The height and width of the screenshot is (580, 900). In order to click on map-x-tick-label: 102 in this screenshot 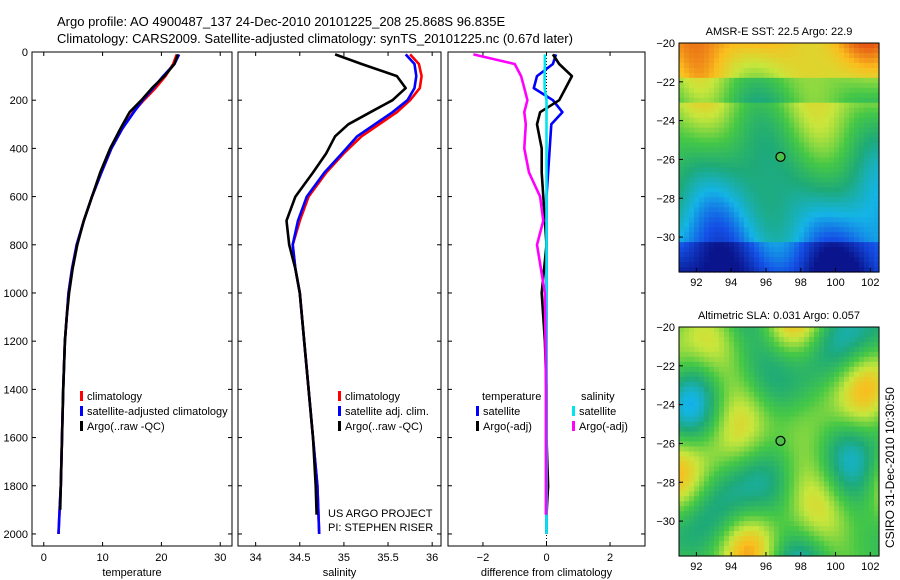, I will do `click(870, 567)`.